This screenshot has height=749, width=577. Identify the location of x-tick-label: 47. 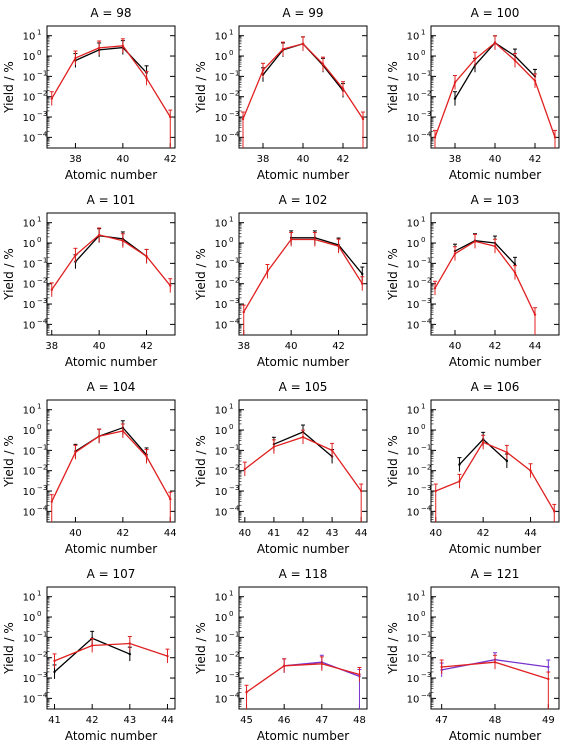
(321, 720).